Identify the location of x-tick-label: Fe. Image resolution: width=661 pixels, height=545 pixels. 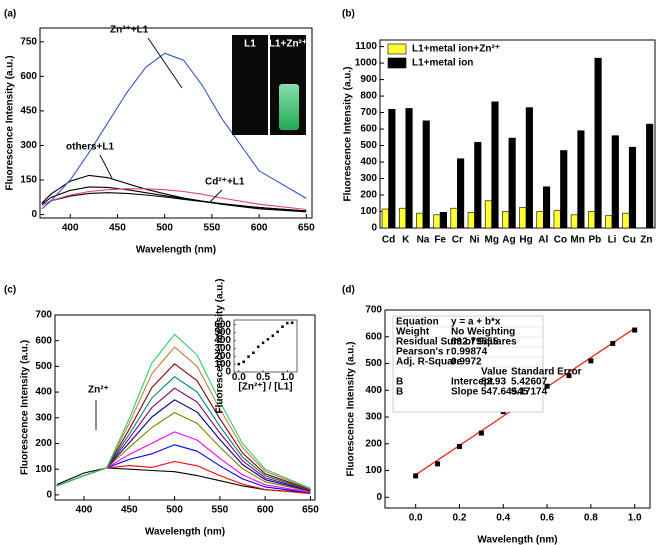
(440, 240).